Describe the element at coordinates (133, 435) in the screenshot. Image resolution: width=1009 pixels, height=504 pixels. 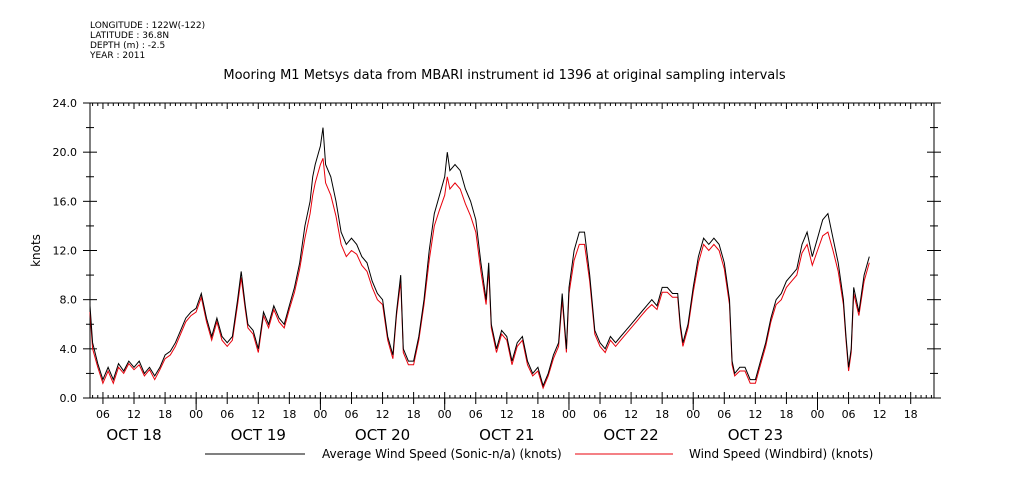
I see `day-label: OCT 18` at that location.